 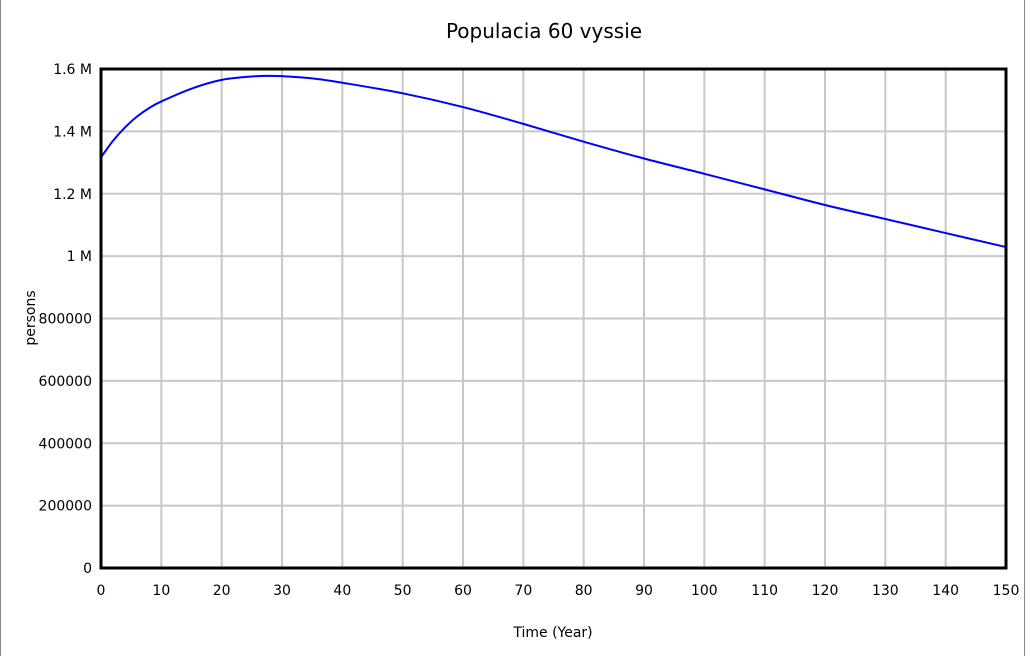 What do you see at coordinates (885, 591) in the screenshot?
I see `x-tick-label: 130` at bounding box center [885, 591].